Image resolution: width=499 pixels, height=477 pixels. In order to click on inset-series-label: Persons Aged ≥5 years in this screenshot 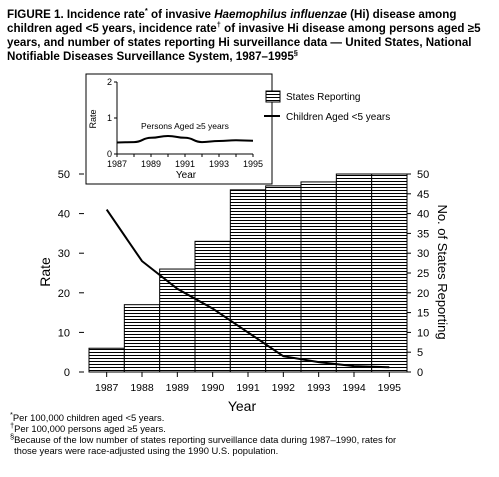, I will do `click(185, 126)`.